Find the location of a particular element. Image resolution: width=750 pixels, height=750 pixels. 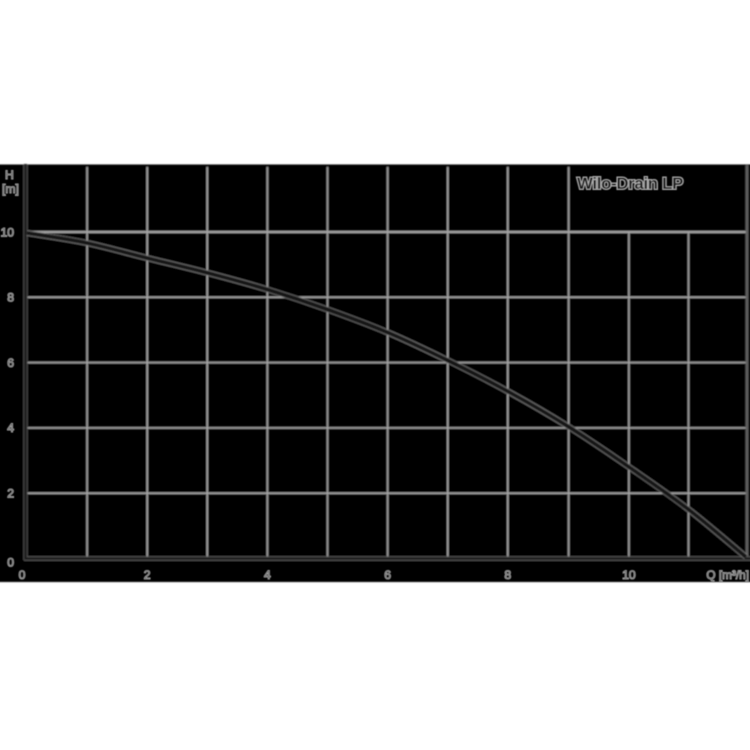

svg-text: [m] is located at coordinates (10, 189).